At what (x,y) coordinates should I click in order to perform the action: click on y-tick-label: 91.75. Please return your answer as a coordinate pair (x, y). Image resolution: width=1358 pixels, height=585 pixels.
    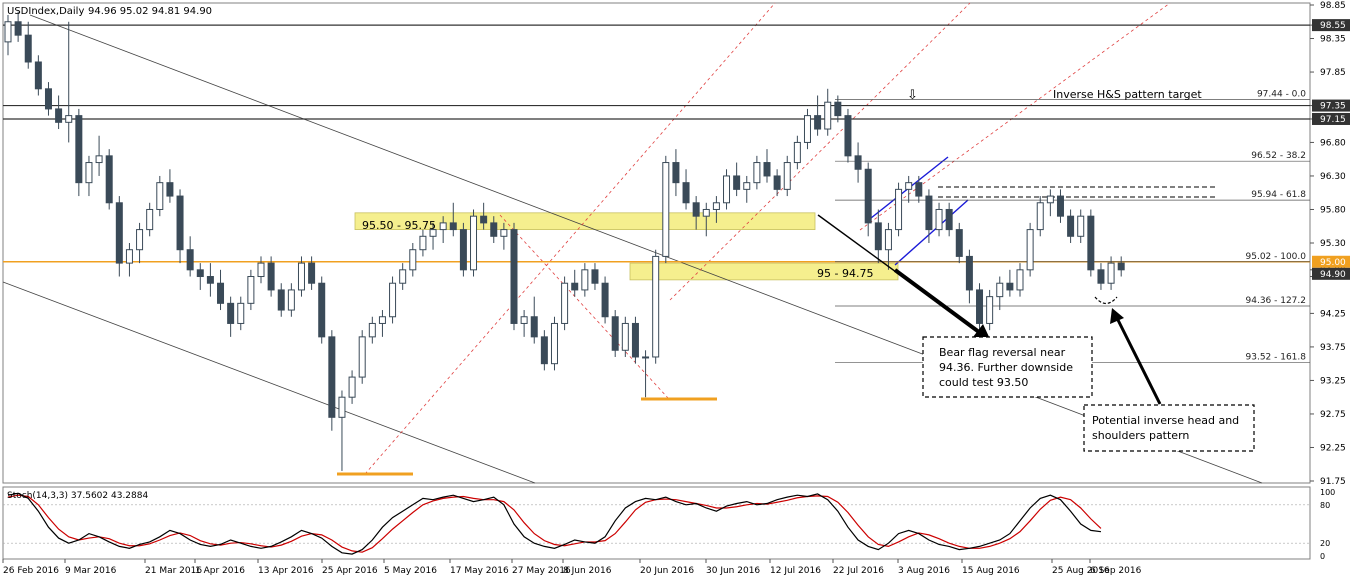
    Looking at the image, I should click on (1333, 482).